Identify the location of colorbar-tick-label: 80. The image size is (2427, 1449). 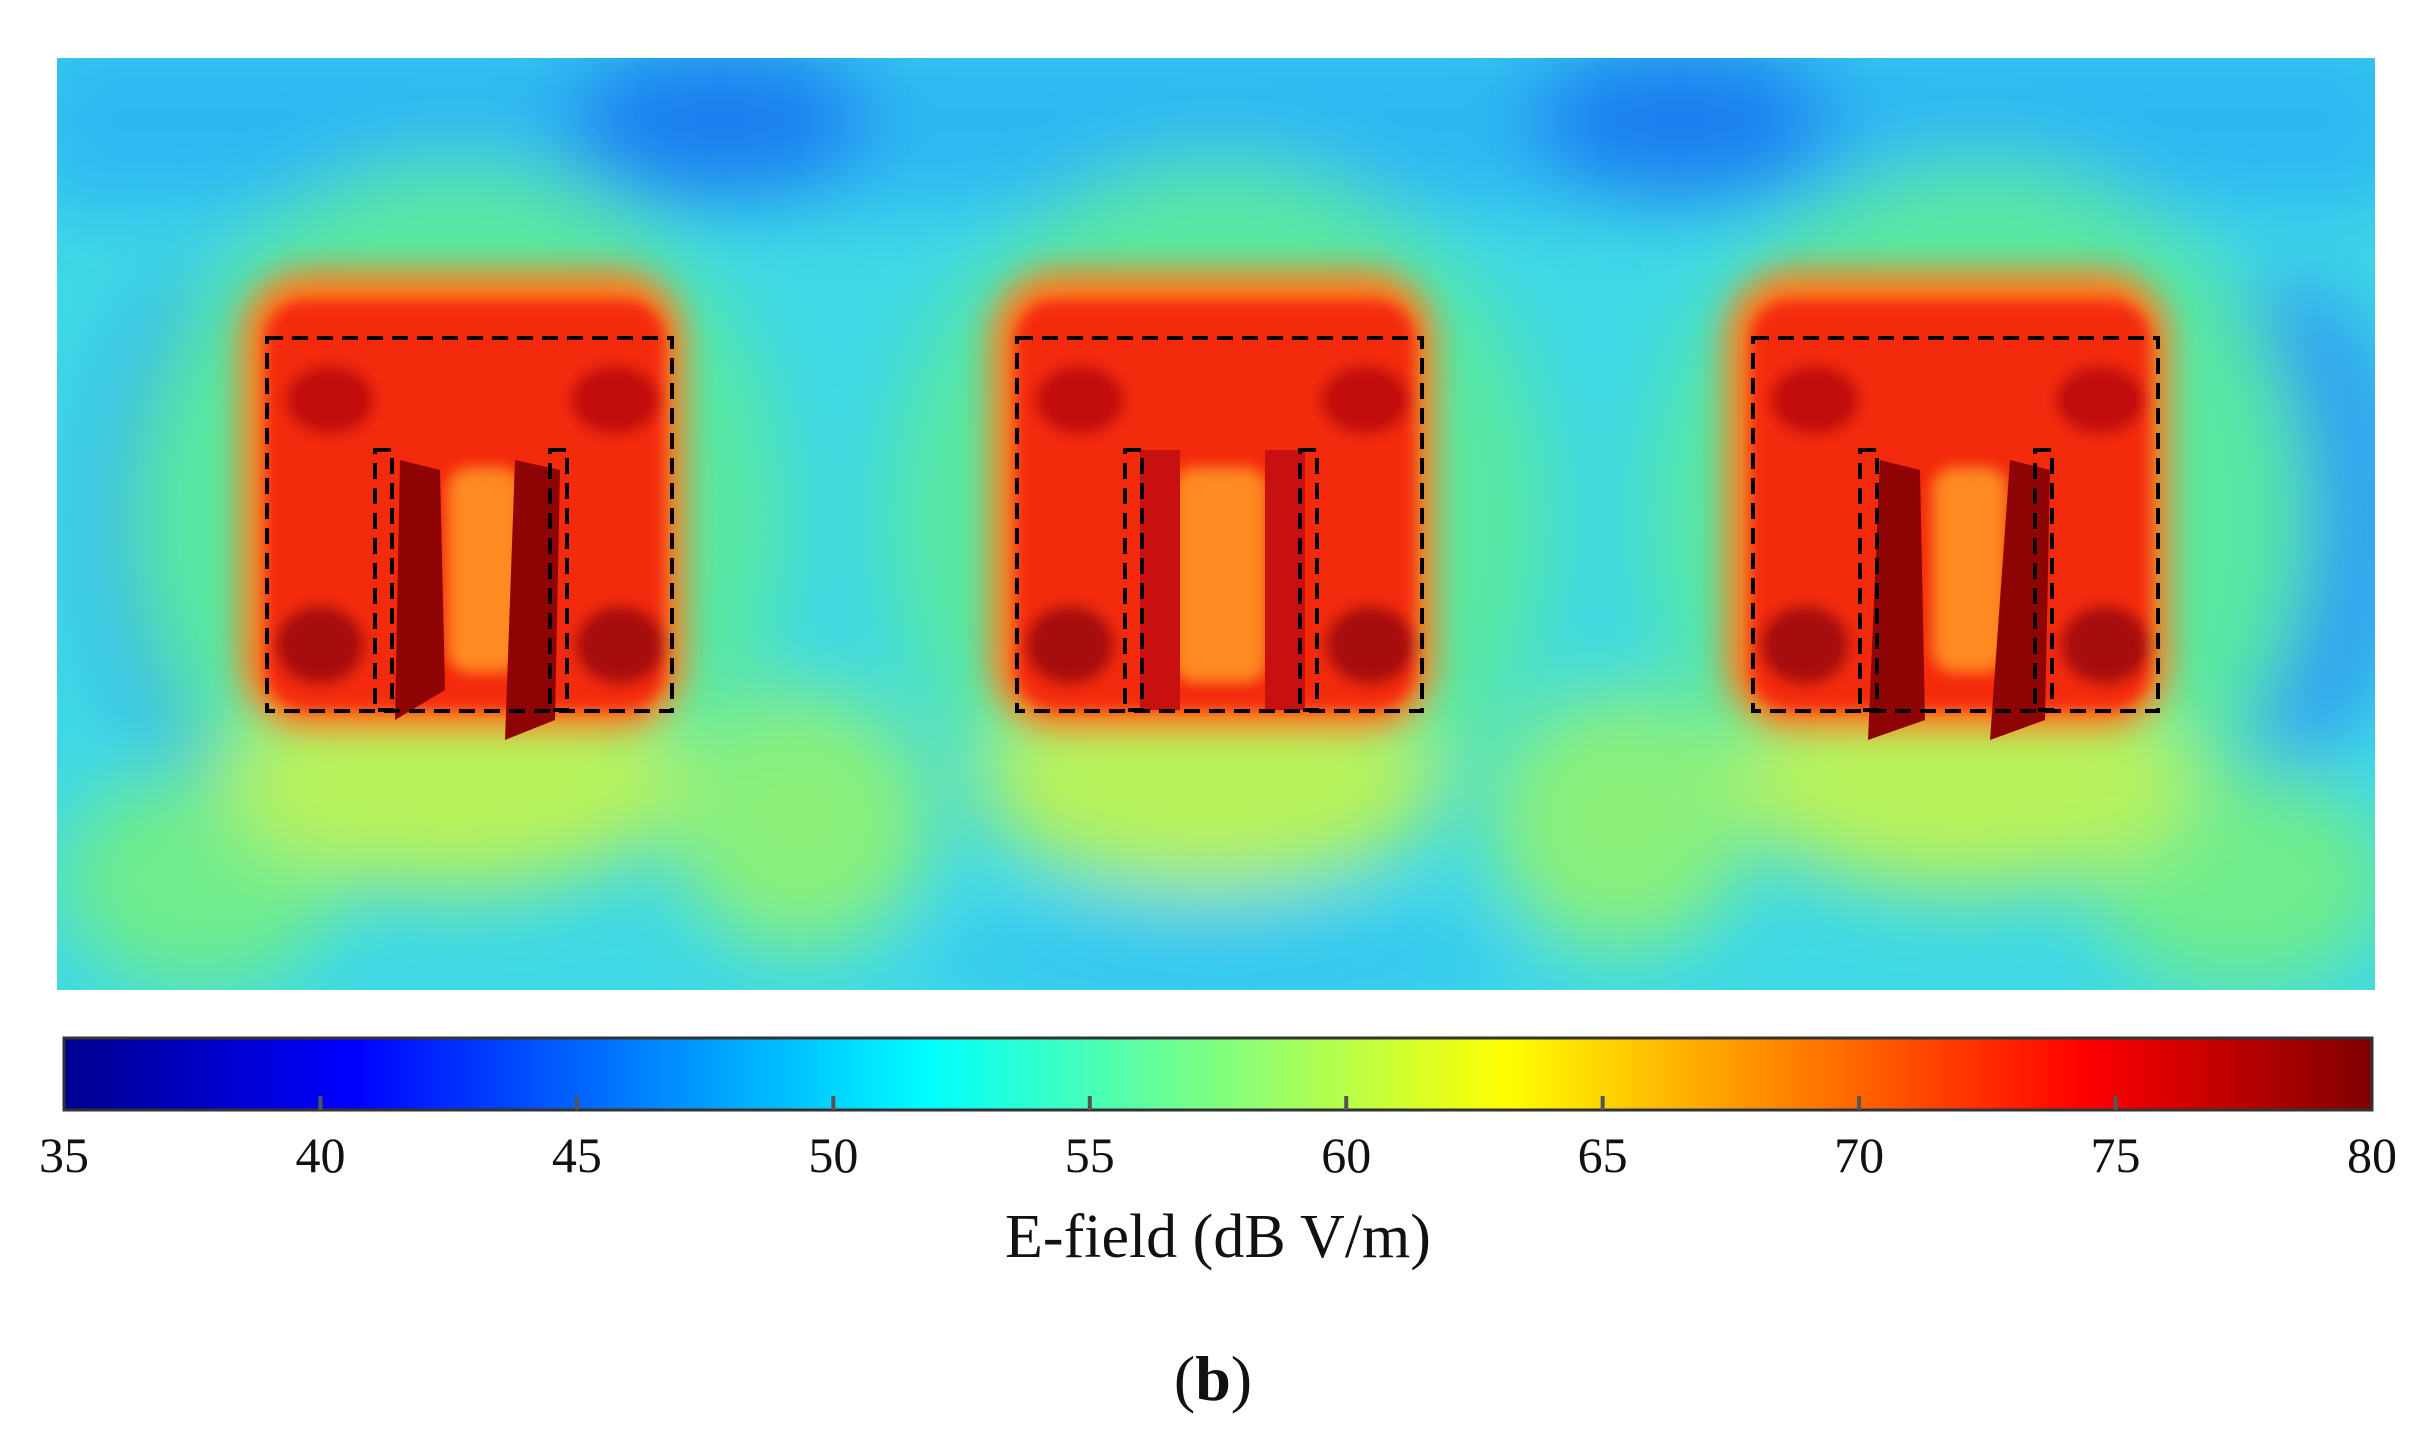
(2372, 1155).